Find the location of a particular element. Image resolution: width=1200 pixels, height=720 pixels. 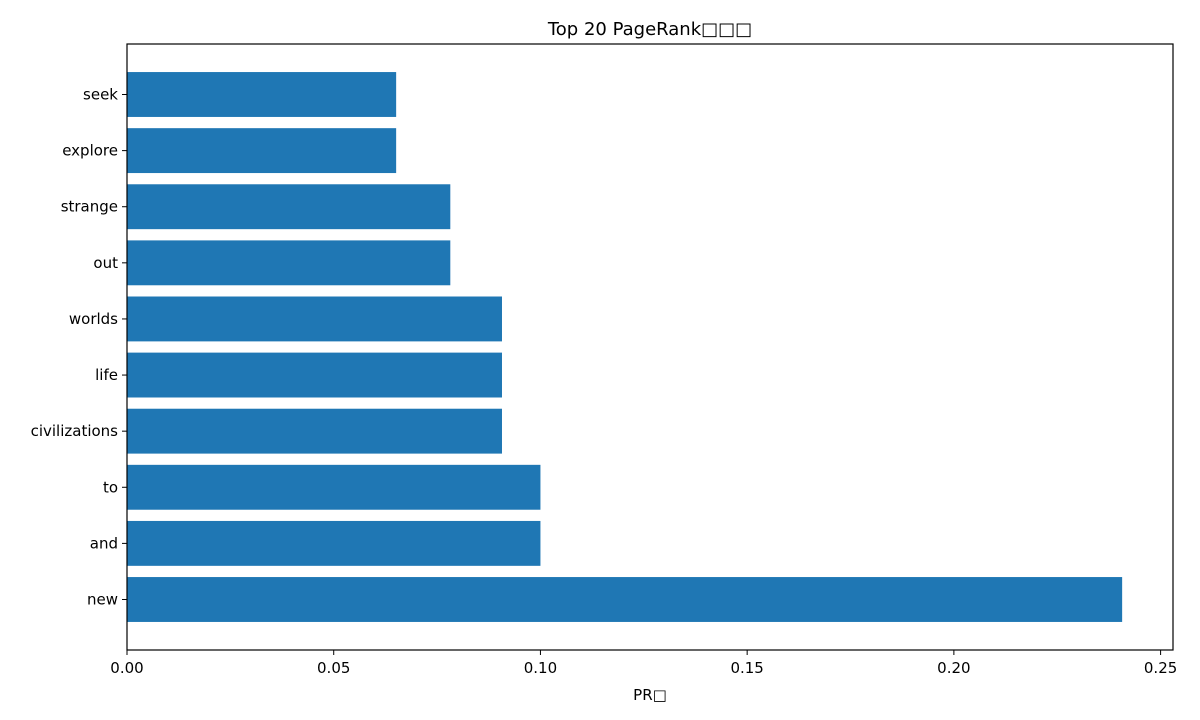

y-tick-label: out is located at coordinates (105, 263).